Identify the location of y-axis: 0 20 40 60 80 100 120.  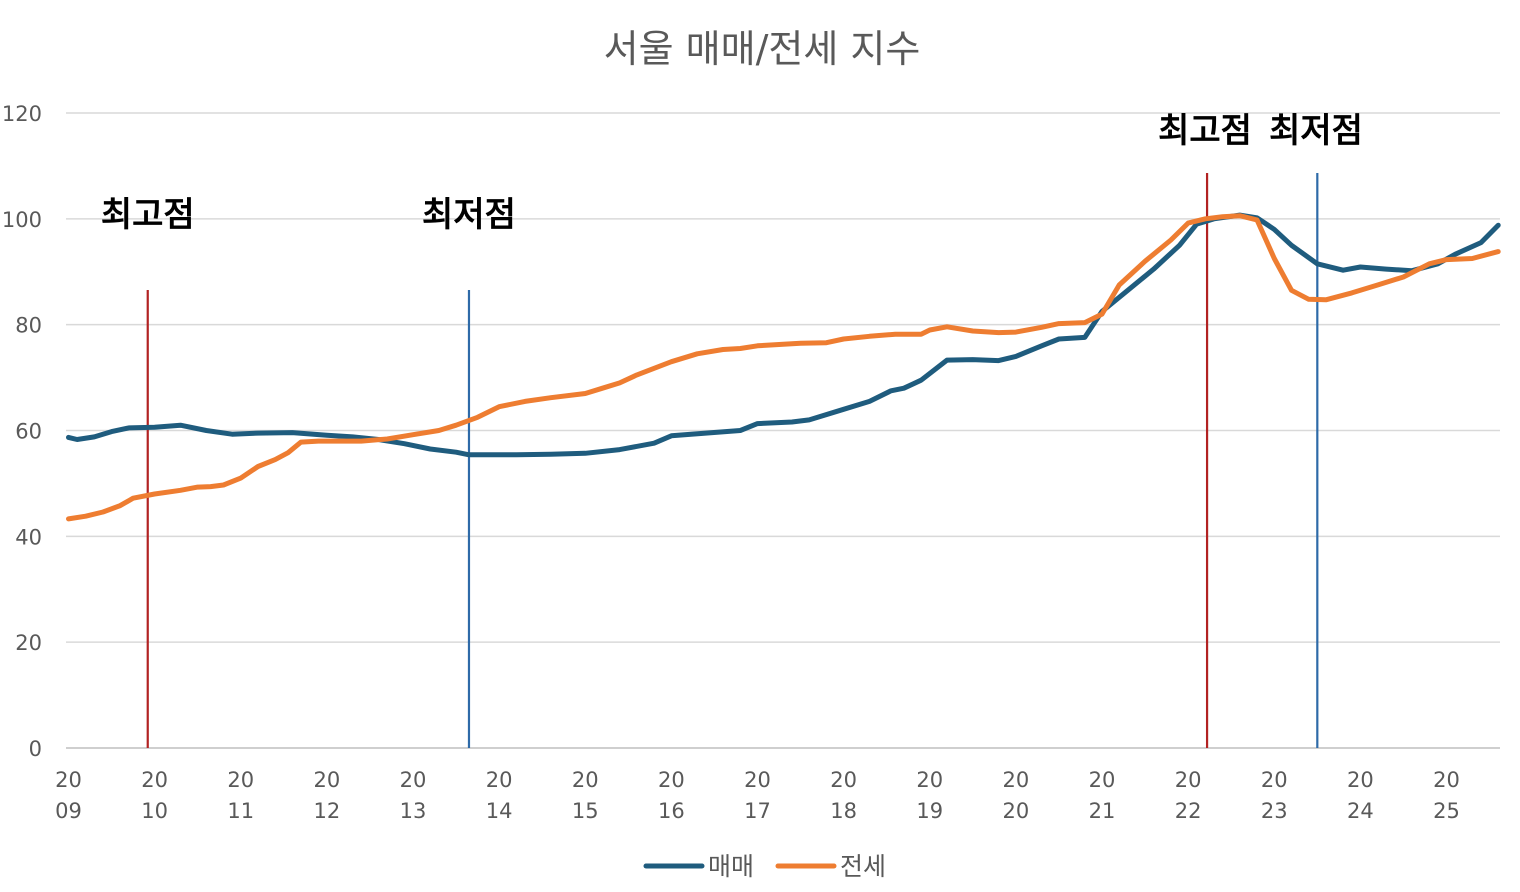
(22, 431).